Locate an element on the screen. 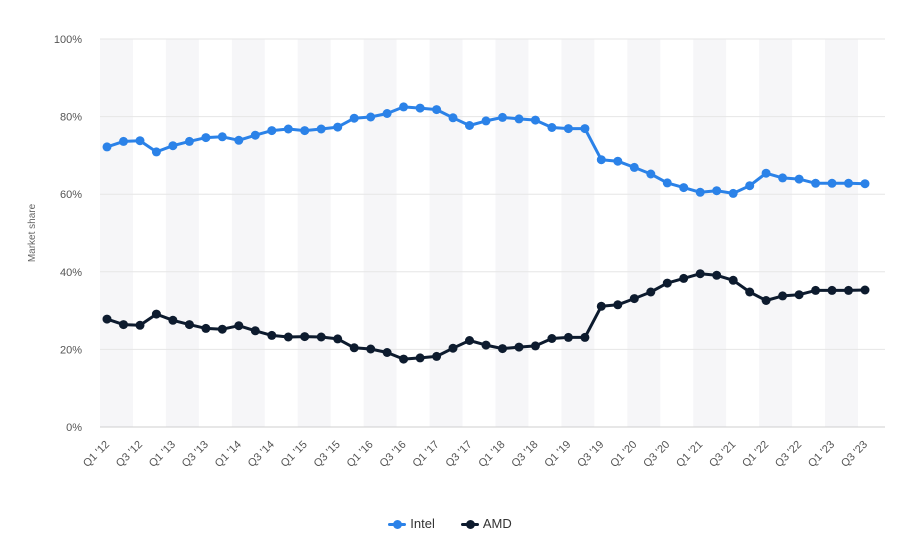 The height and width of the screenshot is (548, 900). y-axis-ticks: 0% 20% 40% 60% 80% 100% is located at coordinates (68, 234).